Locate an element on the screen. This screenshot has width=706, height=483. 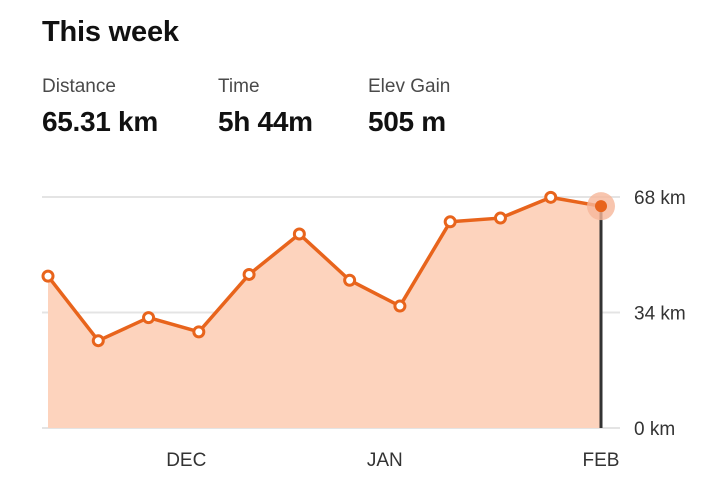
stat-elev-gain: Elev Gain 505 m is located at coordinates (443, 107).